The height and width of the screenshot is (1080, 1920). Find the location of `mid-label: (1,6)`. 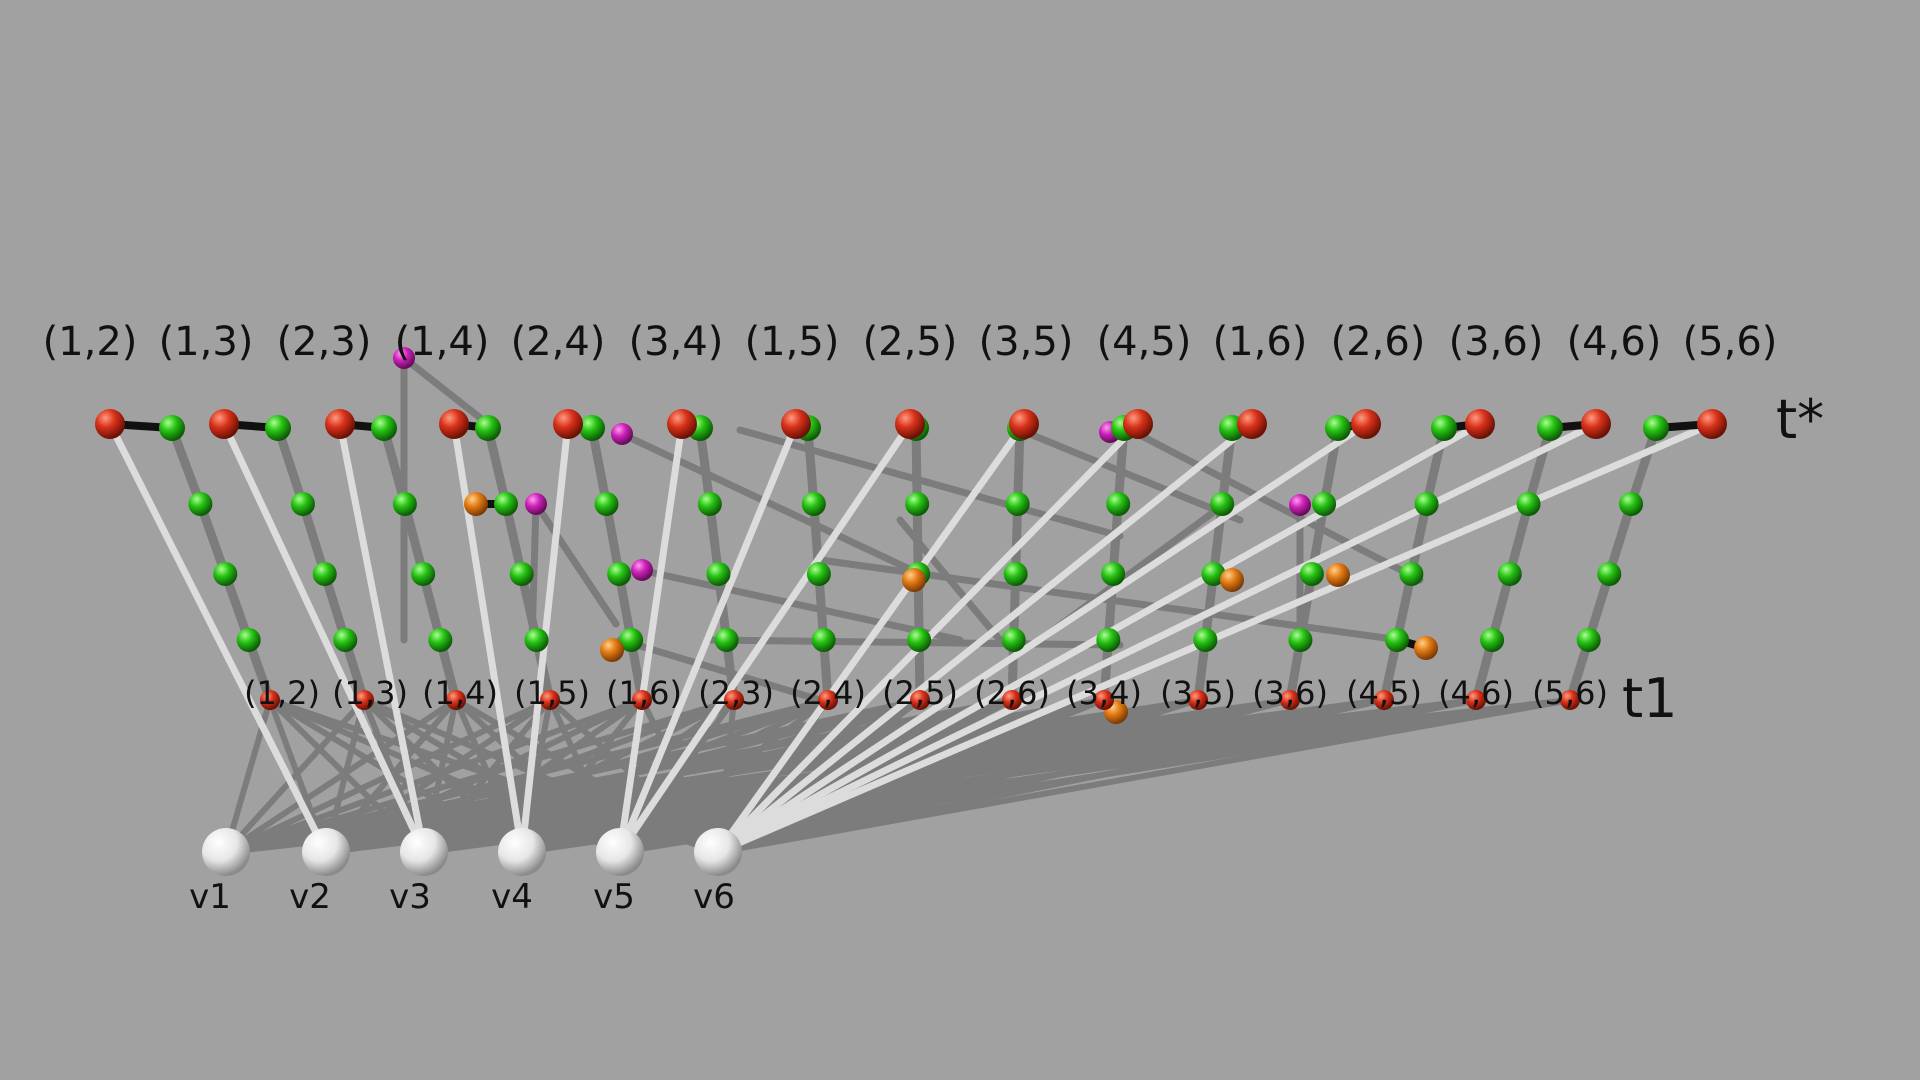

mid-label: (1,6) is located at coordinates (644, 693).